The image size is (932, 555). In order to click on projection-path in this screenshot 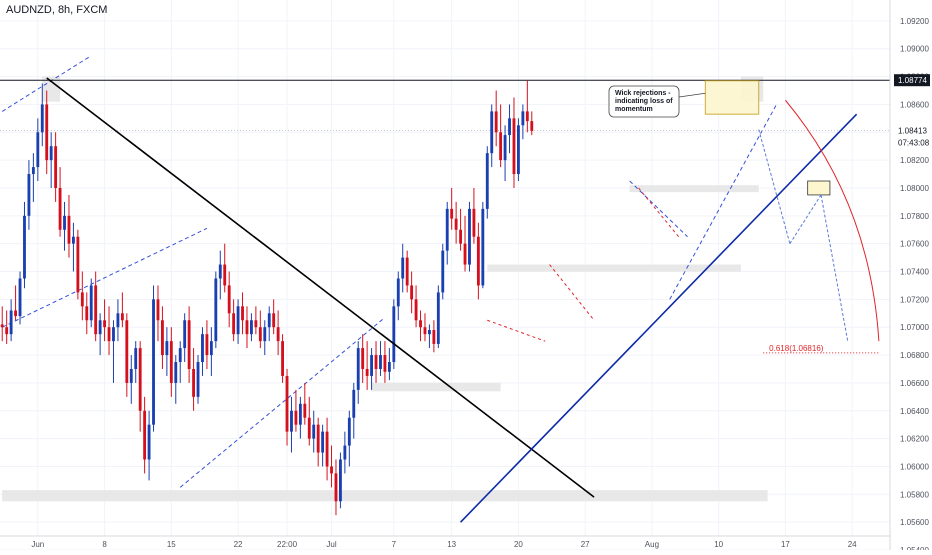, I will do `click(805, 219)`.